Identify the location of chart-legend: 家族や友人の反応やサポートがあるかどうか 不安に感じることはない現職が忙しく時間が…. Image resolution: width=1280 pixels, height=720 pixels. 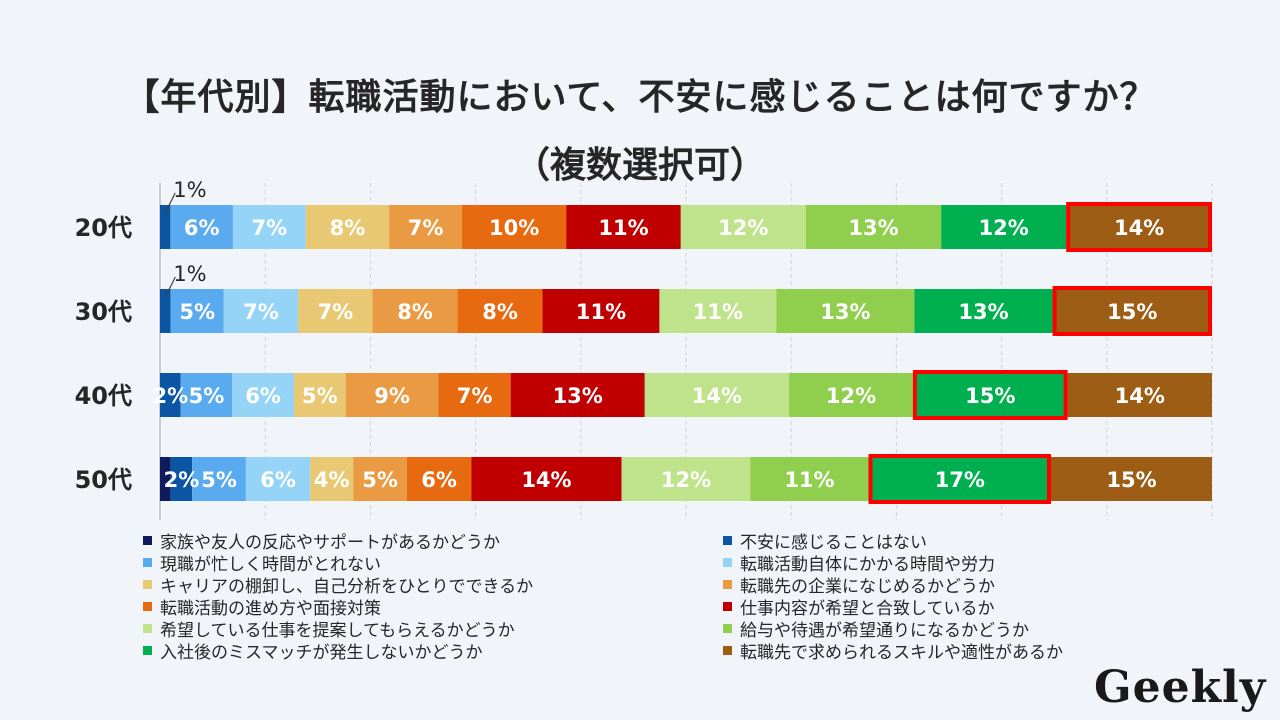
(623, 596).